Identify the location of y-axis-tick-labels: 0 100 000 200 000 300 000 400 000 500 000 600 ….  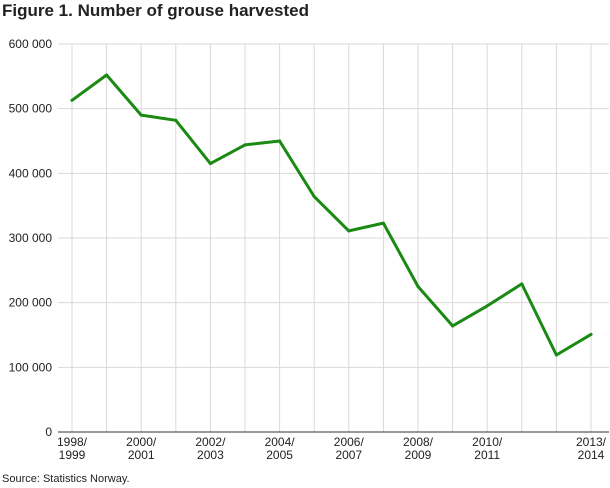
(31, 238).